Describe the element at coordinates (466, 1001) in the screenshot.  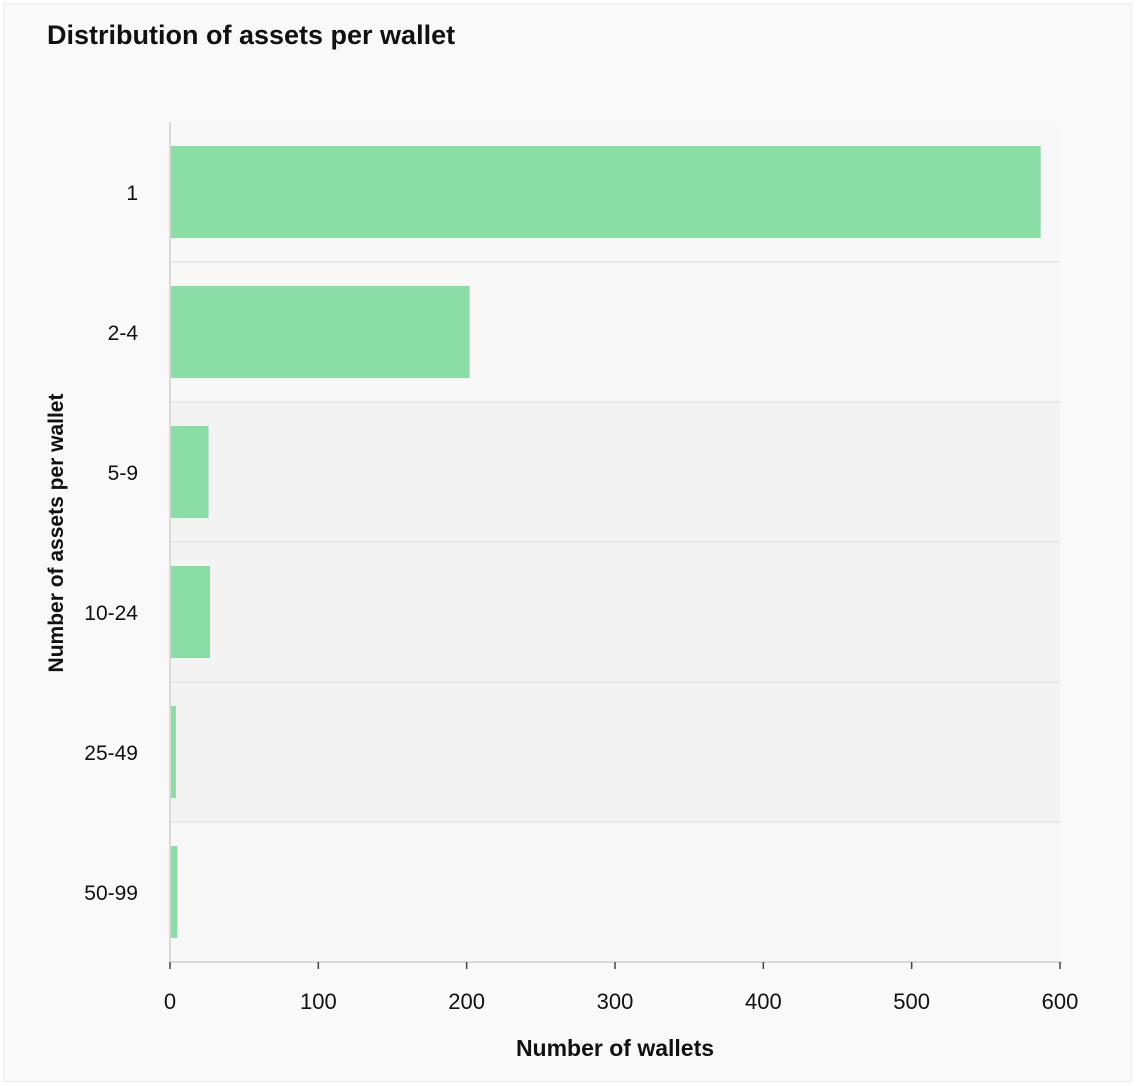
I see `x-tick-label: 200` at that location.